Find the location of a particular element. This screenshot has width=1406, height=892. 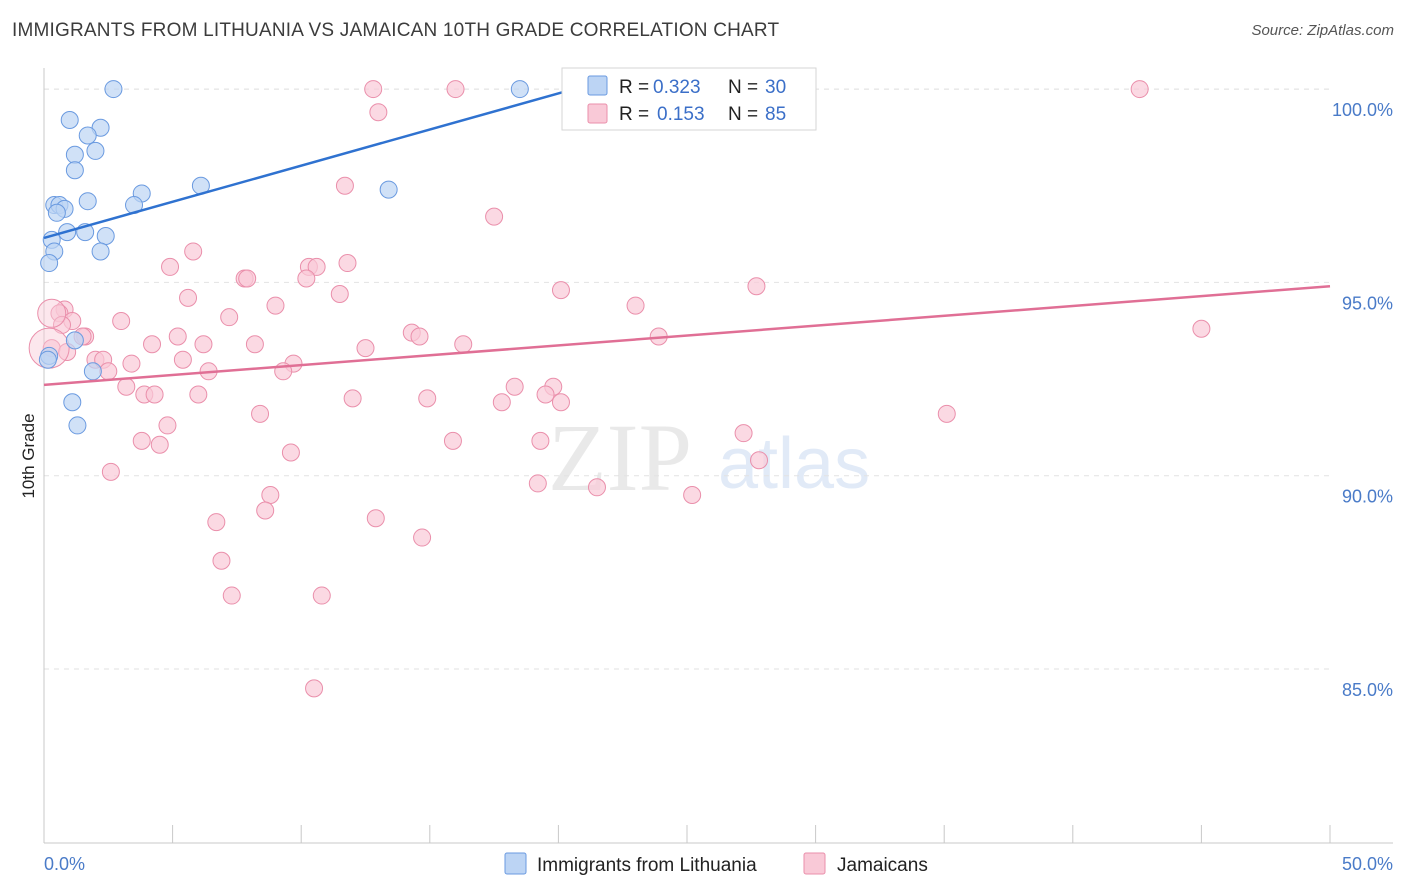

y-axis-label: 10th Grade is located at coordinates (28, 455).